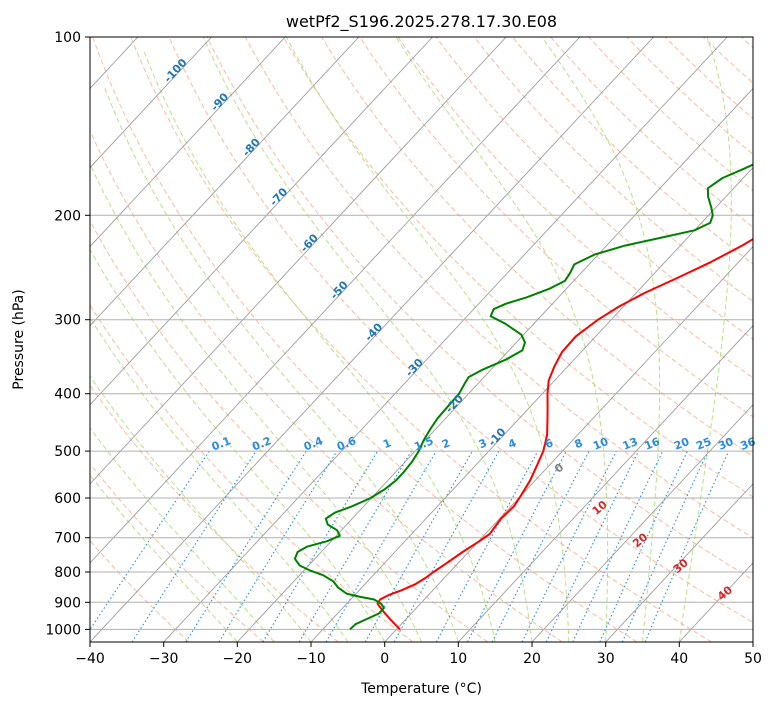  What do you see at coordinates (630, 444) in the screenshot?
I see `mixing-ratio-label: 13` at bounding box center [630, 444].